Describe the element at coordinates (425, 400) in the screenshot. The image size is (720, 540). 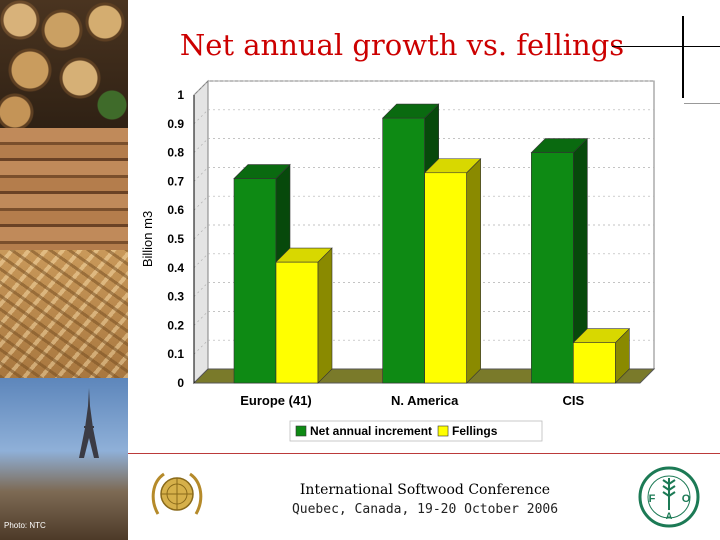
I see `x-category-label: N. America` at that location.